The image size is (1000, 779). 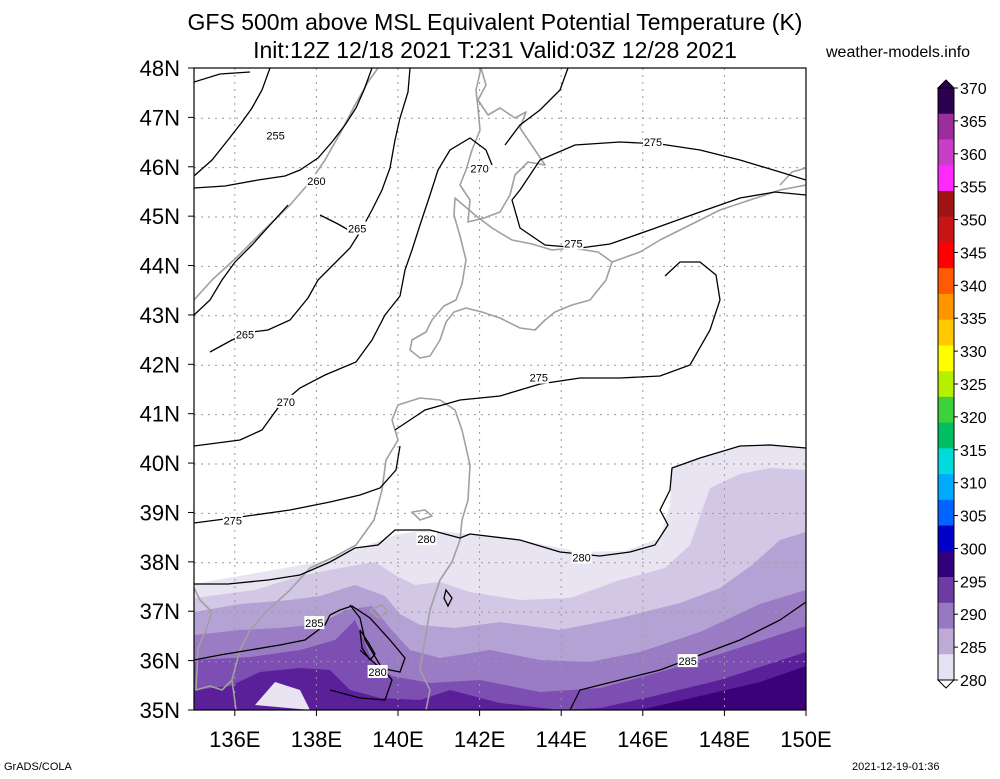 I want to click on contour-label: 260, so click(x=316, y=182).